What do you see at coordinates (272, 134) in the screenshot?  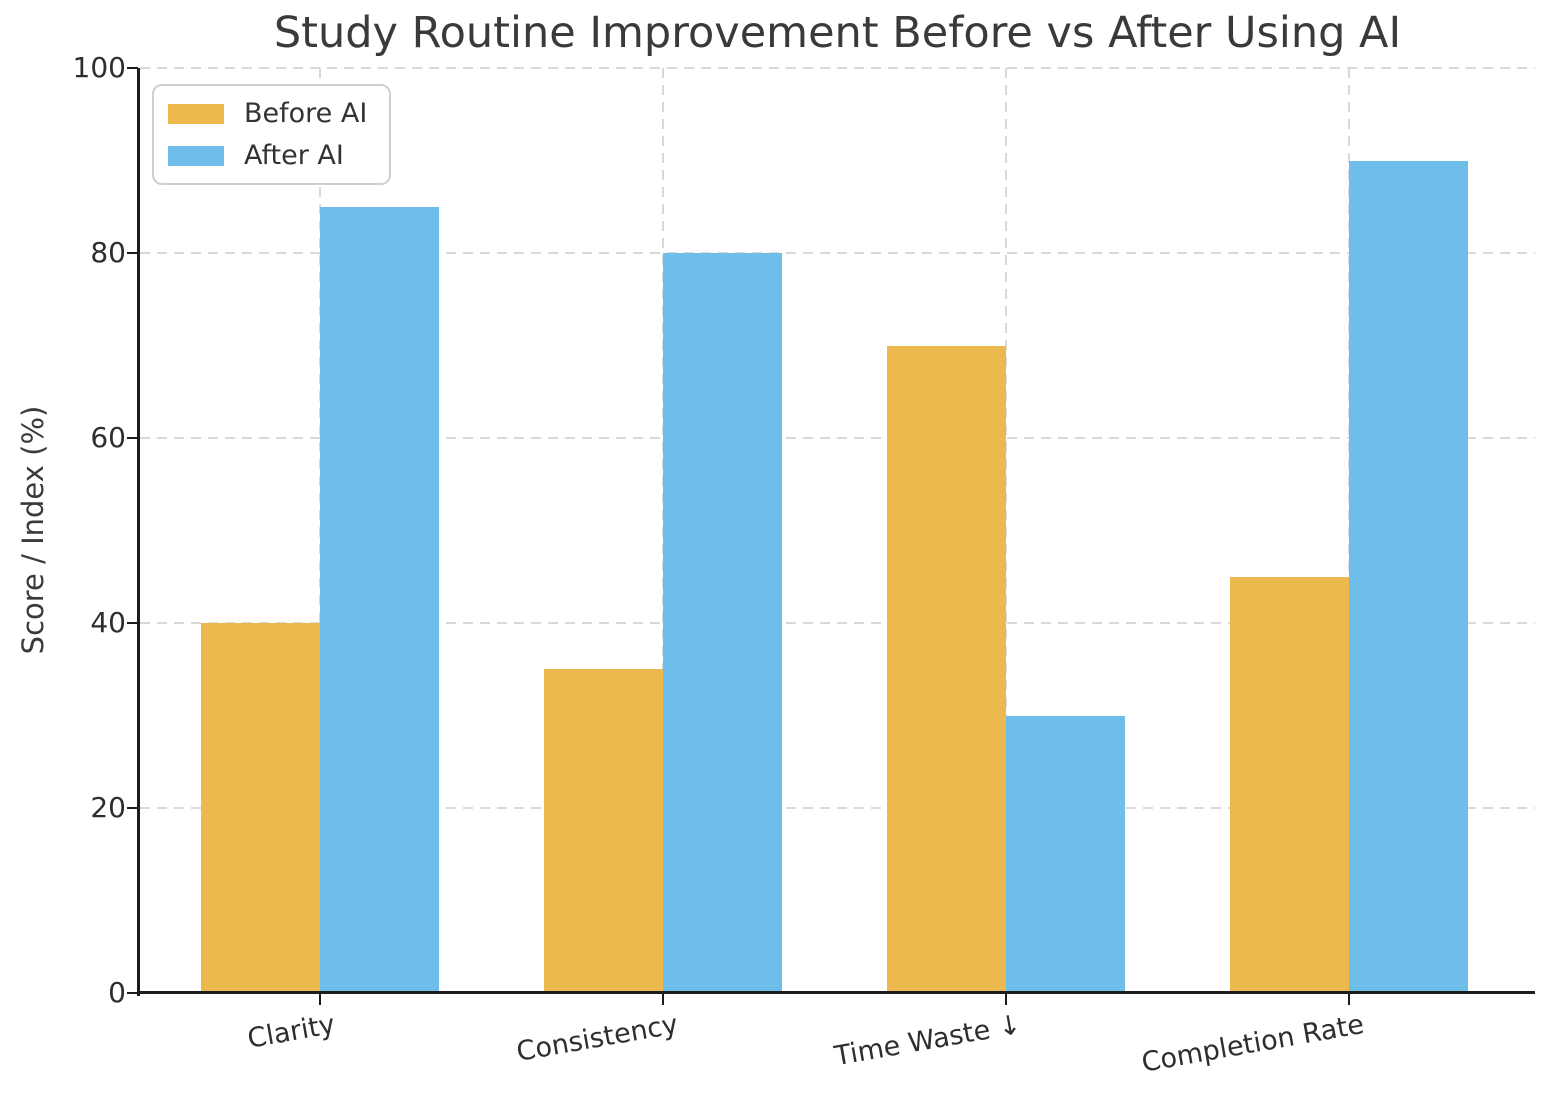 I see `legend: Before AI After AI` at bounding box center [272, 134].